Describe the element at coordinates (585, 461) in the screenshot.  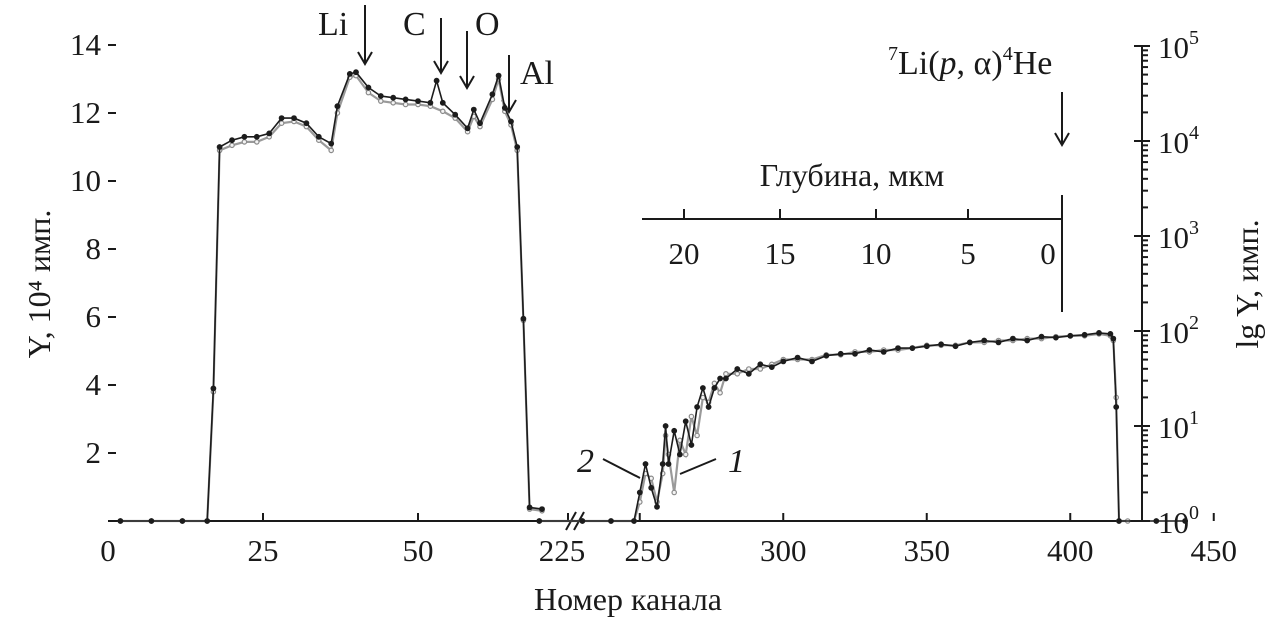
I see `series-marker-2: 2` at that location.